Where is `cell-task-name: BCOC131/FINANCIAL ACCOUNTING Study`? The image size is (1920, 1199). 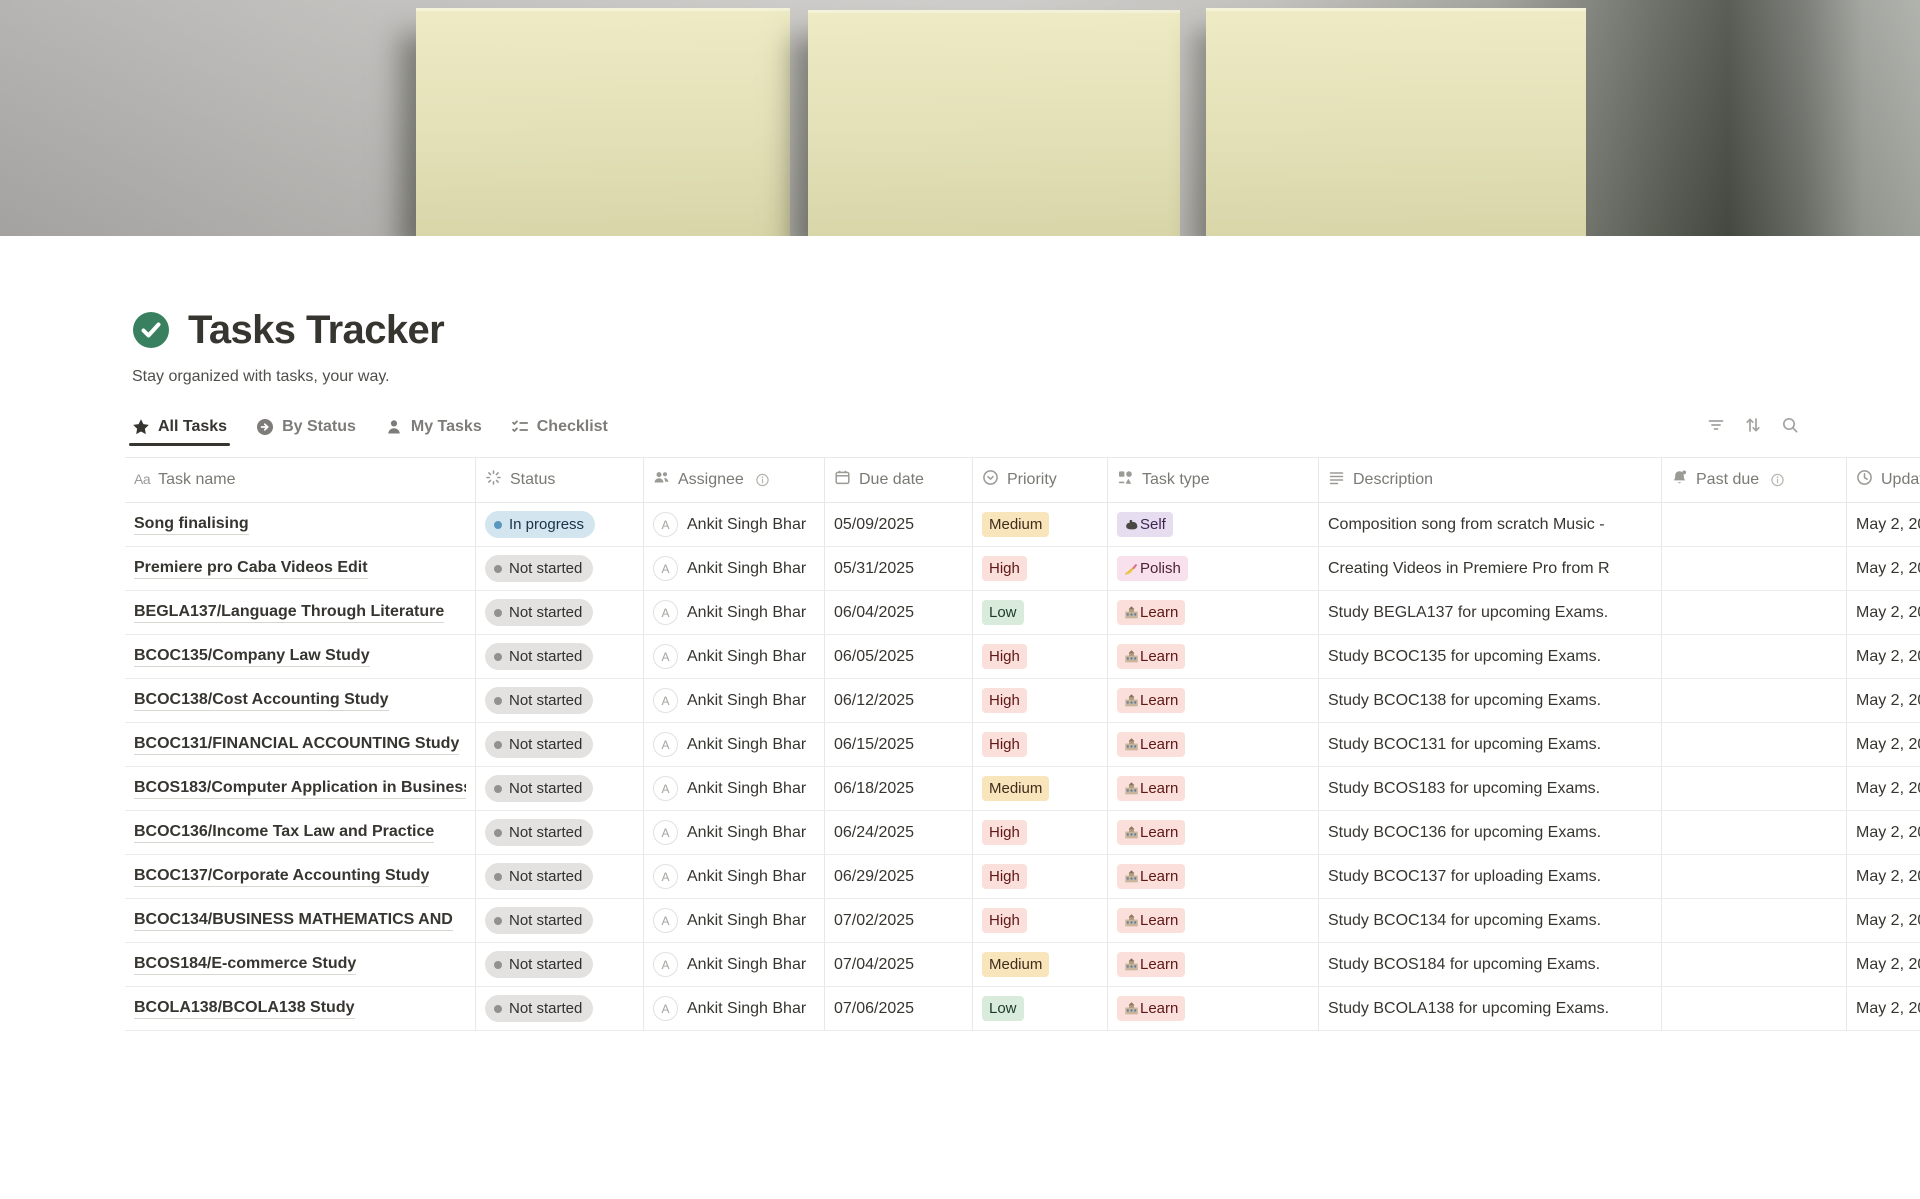 cell-task-name: BCOC131/FINANCIAL ACCOUNTING Study is located at coordinates (300, 744).